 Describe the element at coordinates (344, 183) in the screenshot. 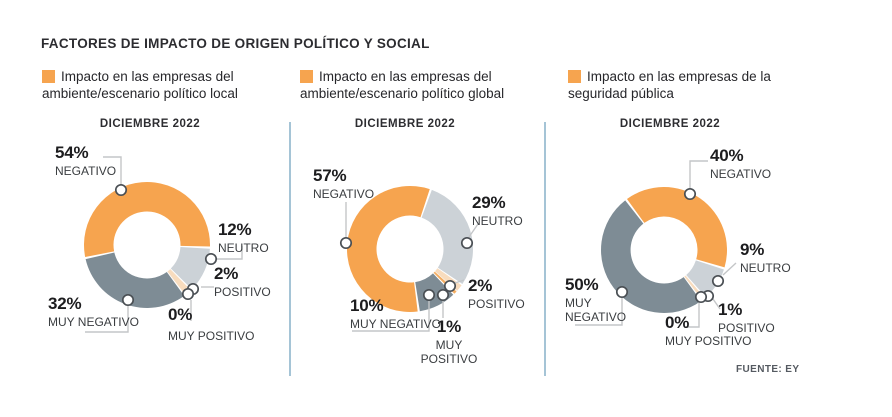

I see `label-negativo: 57% NEGATIVO` at that location.